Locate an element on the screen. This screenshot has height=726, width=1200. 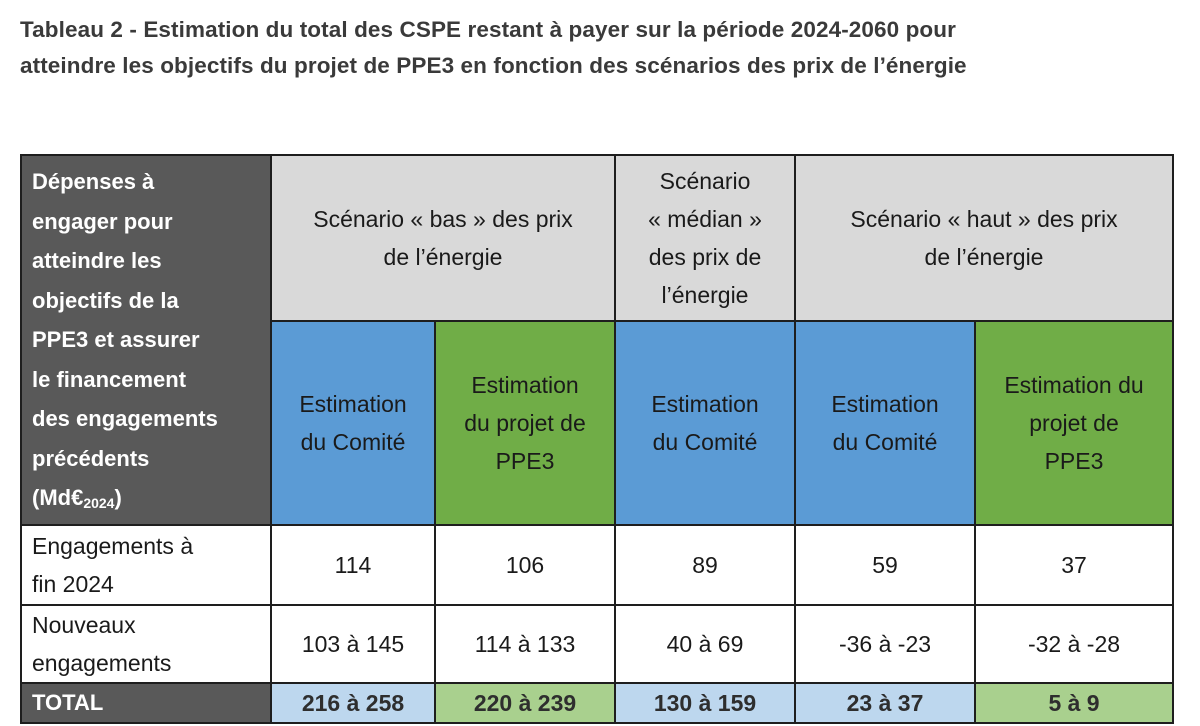
total-cell: 23 à 37 is located at coordinates (885, 702).